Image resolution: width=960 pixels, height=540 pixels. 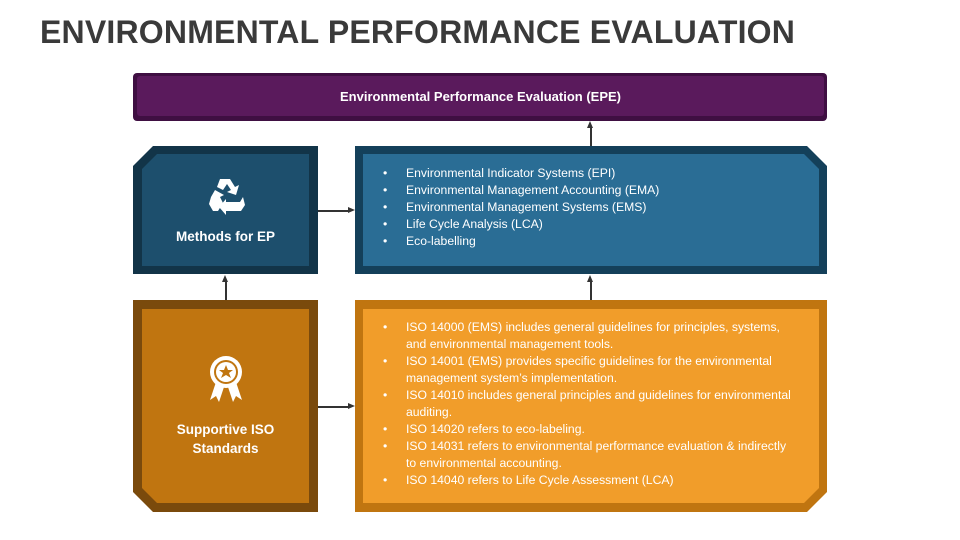 What do you see at coordinates (581, 429) in the screenshot?
I see `list-item: ISO 14020 refers to eco-labeling.` at bounding box center [581, 429].